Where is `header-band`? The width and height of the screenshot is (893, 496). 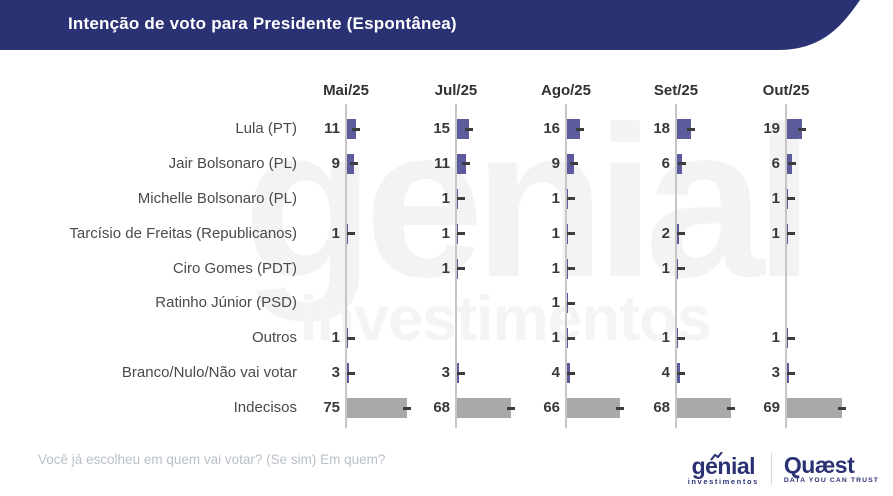
header-band is located at coordinates (430, 25).